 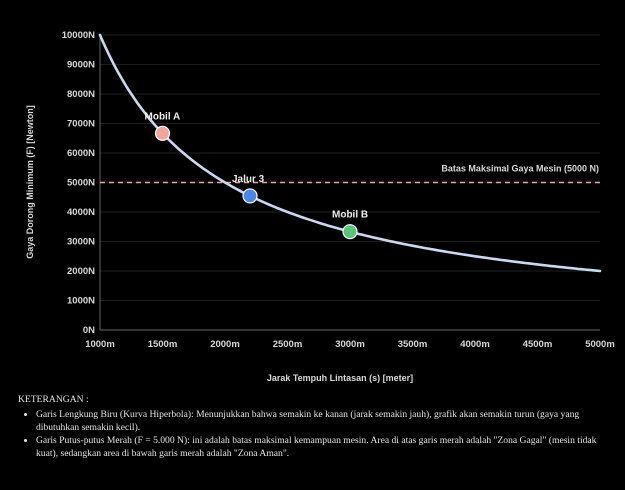 I want to click on x-tick-label: 1000m, so click(x=100, y=344).